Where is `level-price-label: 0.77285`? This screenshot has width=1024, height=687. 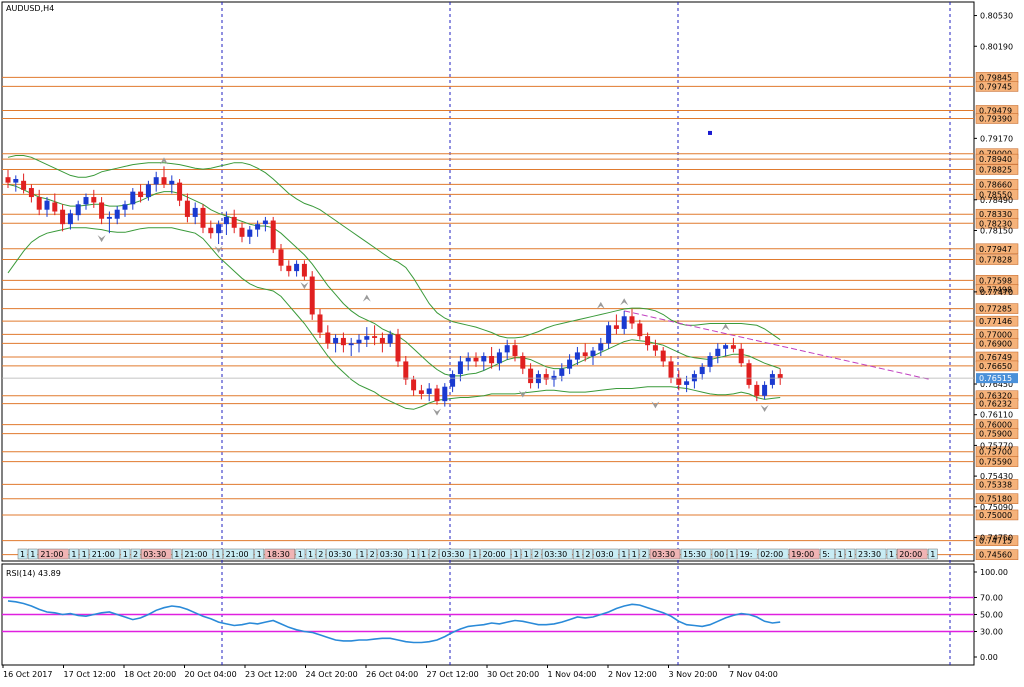
level-price-label: 0.77285 is located at coordinates (995, 309).